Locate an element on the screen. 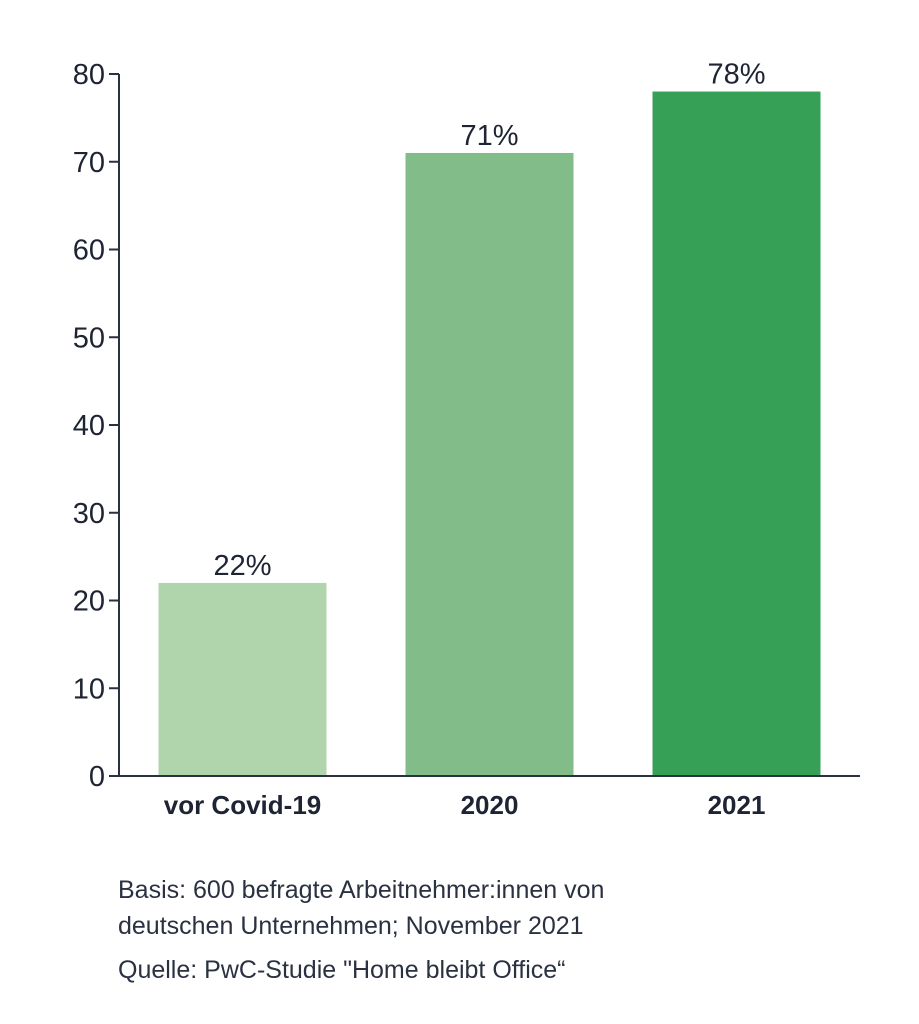 The height and width of the screenshot is (1024, 919). bar-value-label: 78% is located at coordinates (736, 75).